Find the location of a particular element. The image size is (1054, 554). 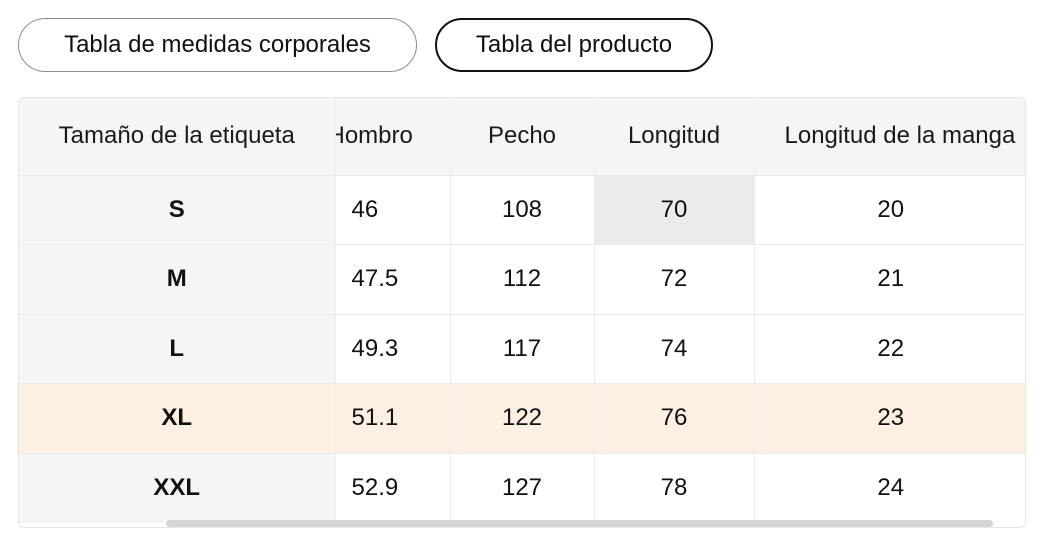

sleeve-cell: 23 is located at coordinates (889, 418).